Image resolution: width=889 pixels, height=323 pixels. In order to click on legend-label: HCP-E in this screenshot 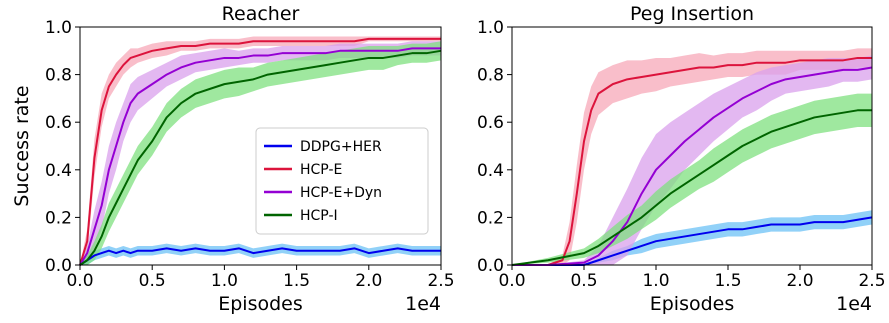, I will do `click(321, 170)`.